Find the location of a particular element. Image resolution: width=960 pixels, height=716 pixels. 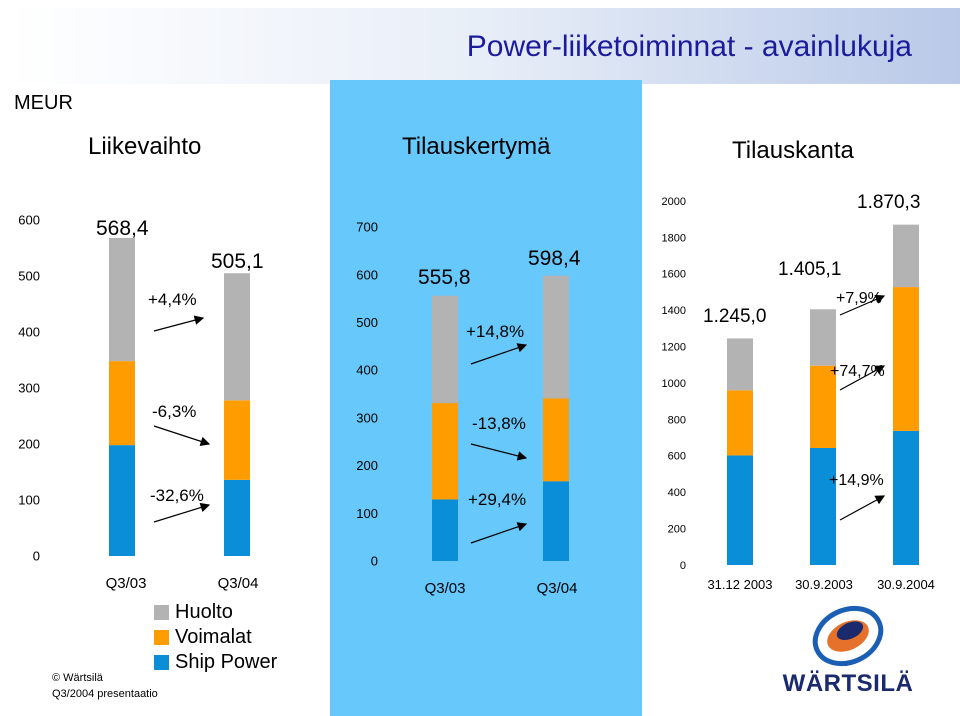

liikevaihto-change-arrow-voimalat is located at coordinates (182, 435).